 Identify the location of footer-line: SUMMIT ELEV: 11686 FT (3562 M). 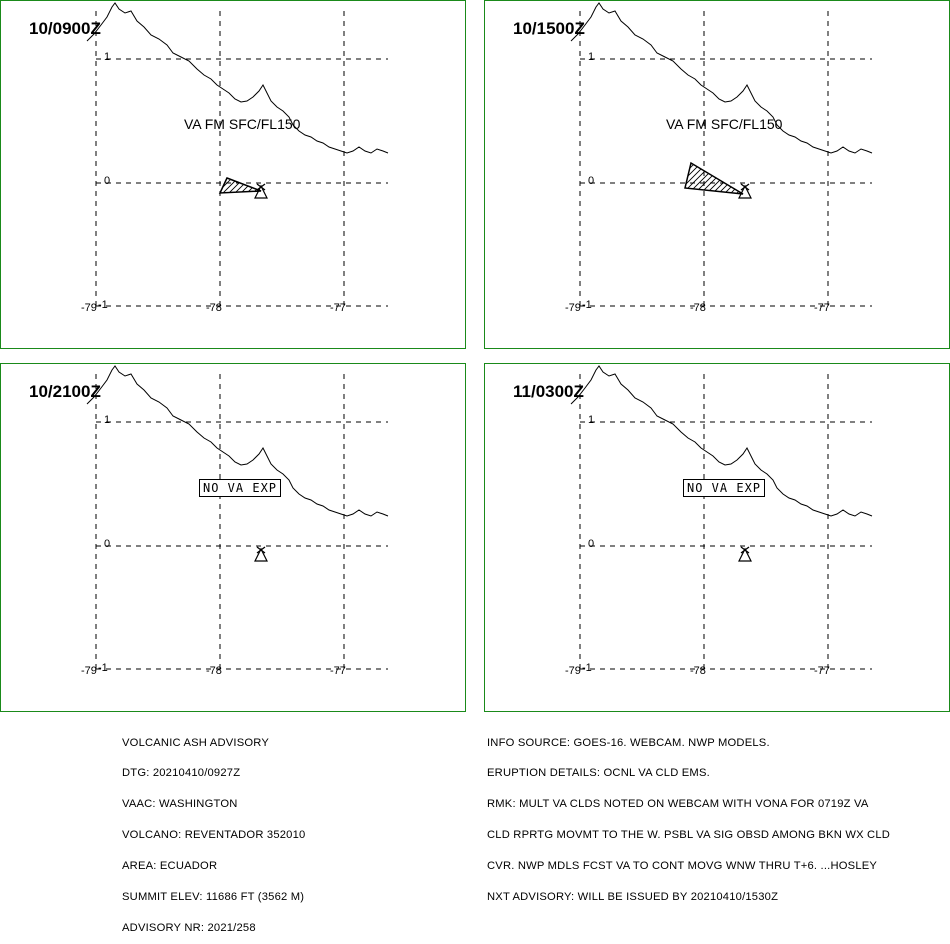
(213, 897).